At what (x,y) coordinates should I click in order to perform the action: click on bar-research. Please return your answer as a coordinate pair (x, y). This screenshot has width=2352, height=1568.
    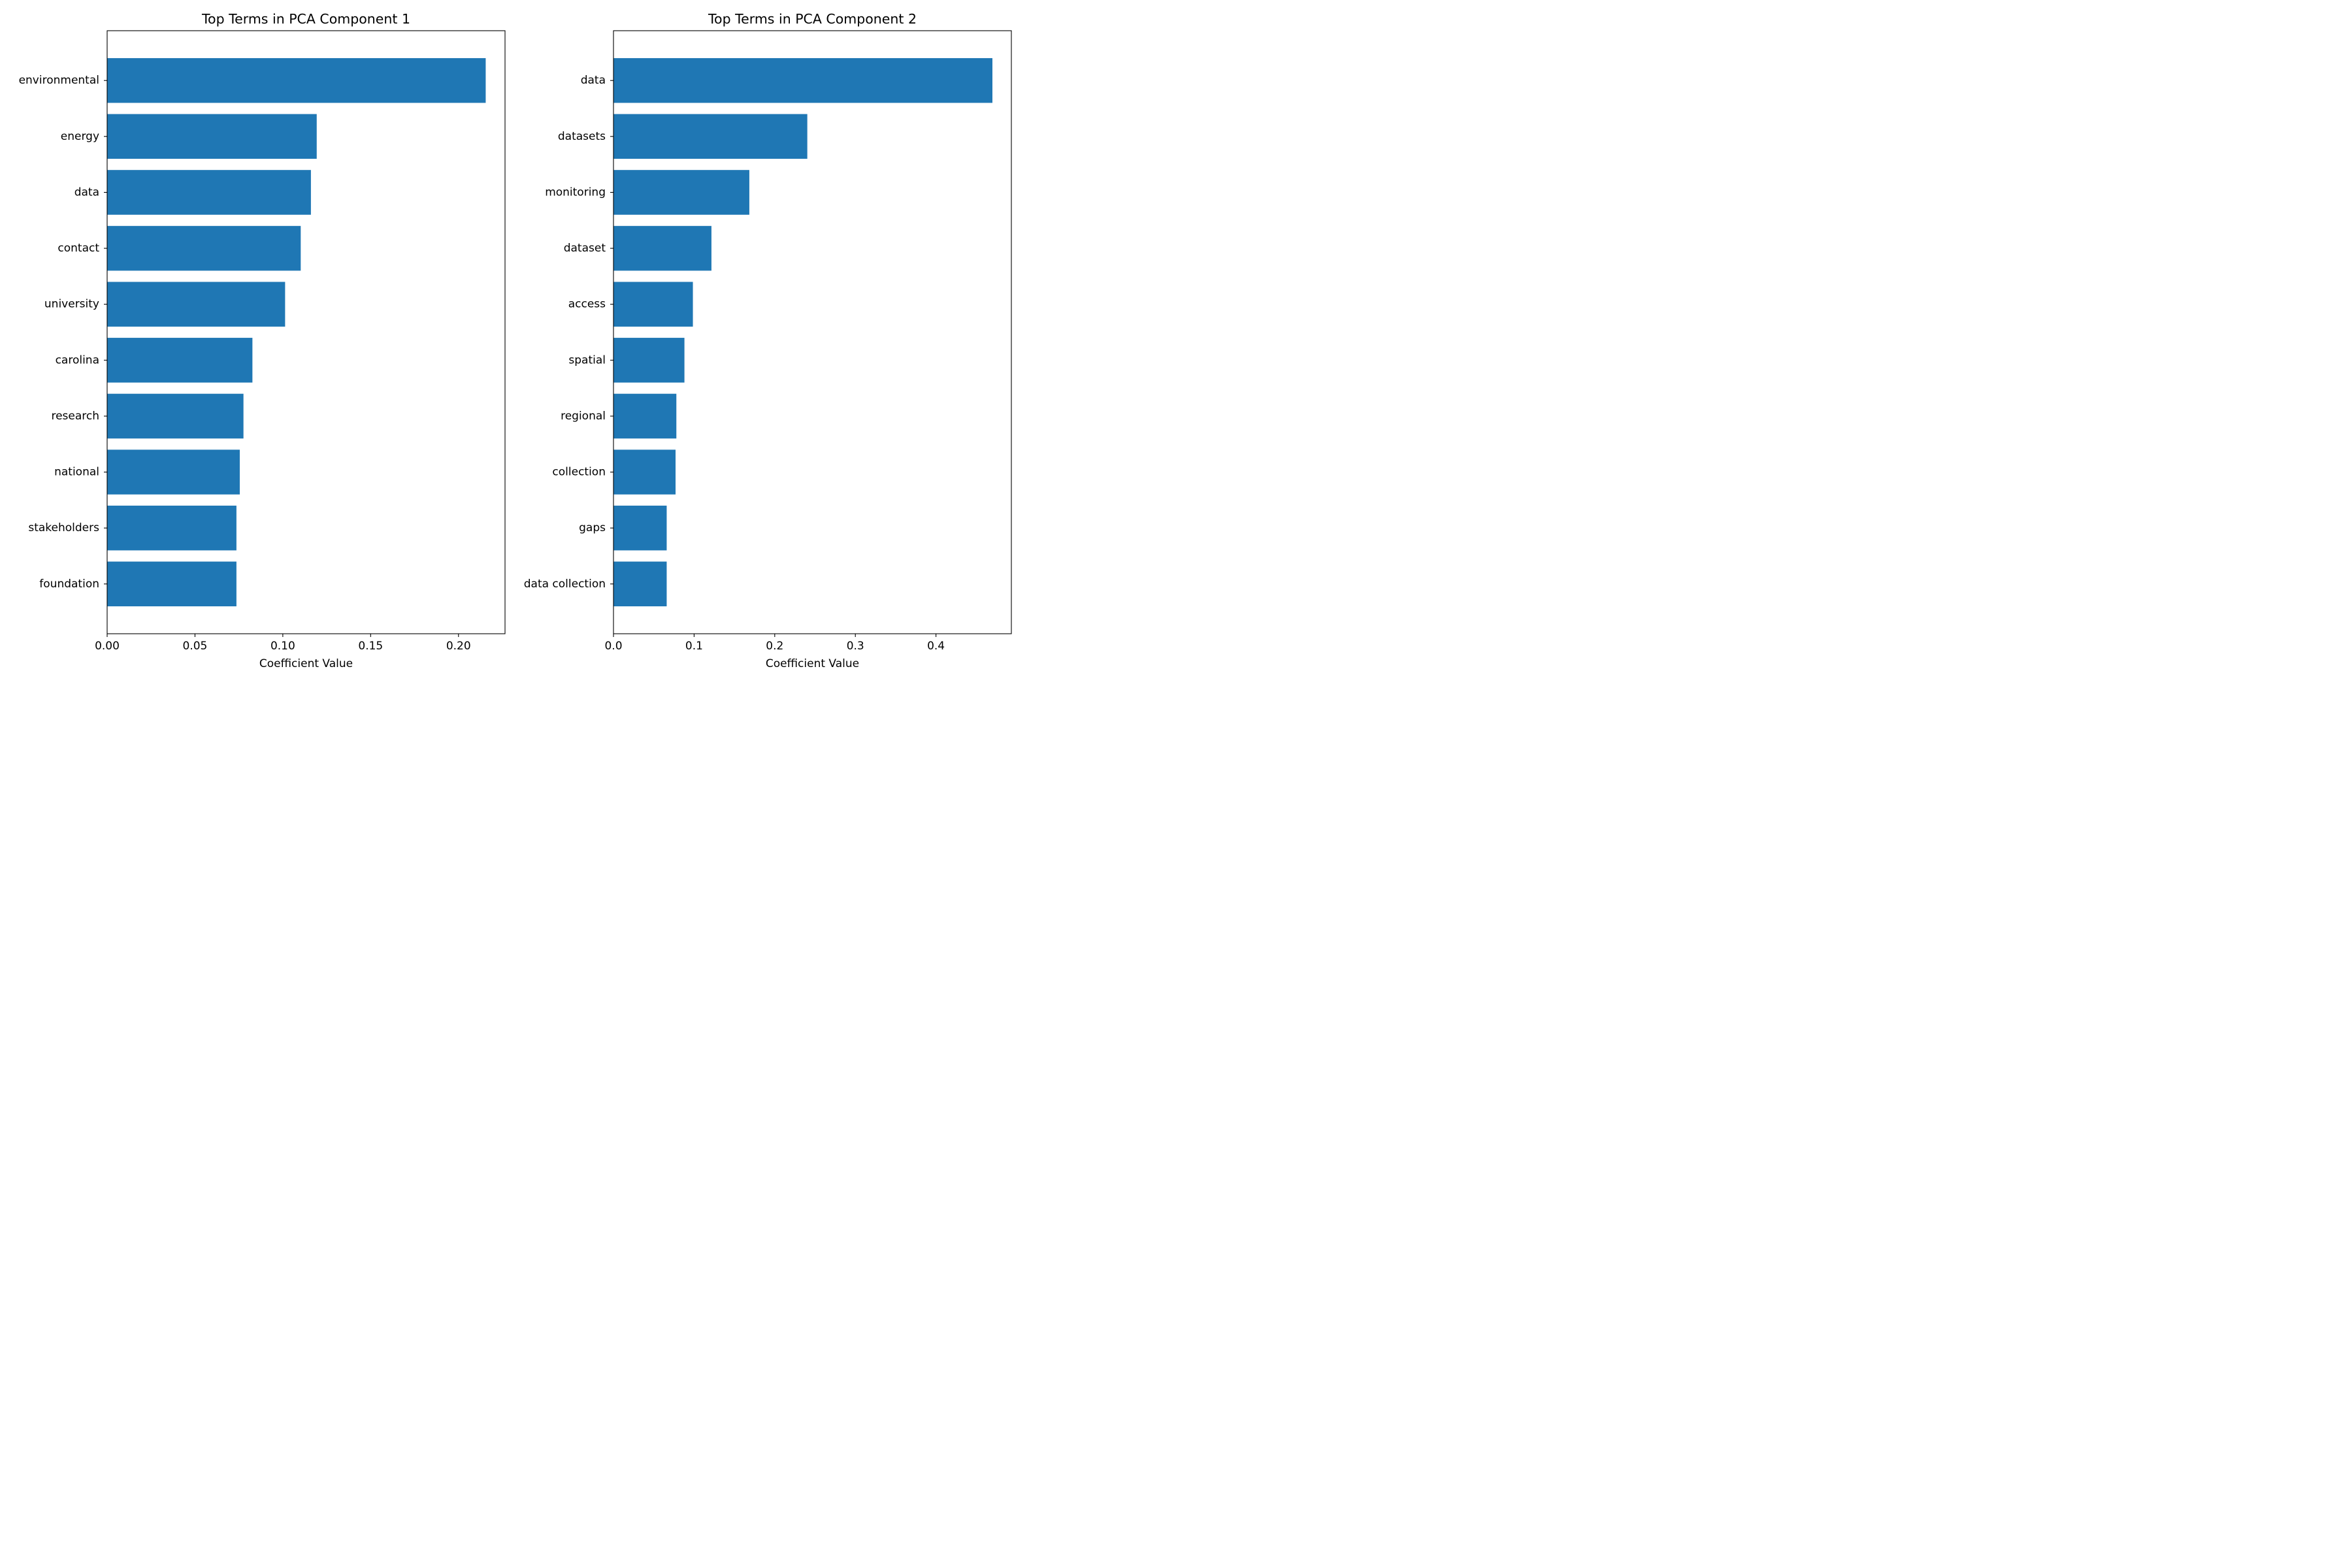
    Looking at the image, I should click on (175, 416).